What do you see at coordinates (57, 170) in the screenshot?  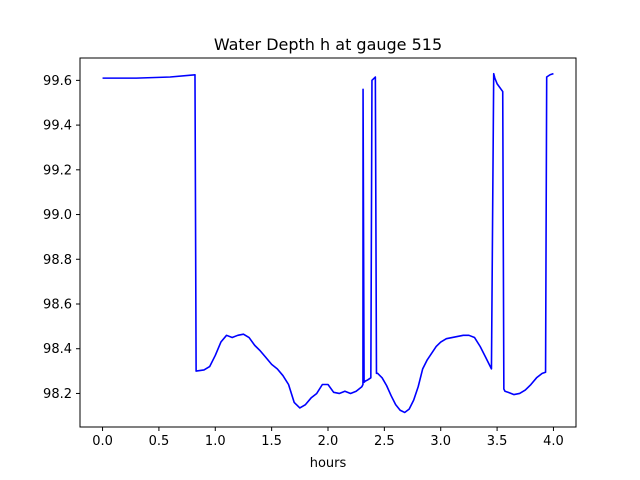 I see `y-tick-label: 99.2` at bounding box center [57, 170].